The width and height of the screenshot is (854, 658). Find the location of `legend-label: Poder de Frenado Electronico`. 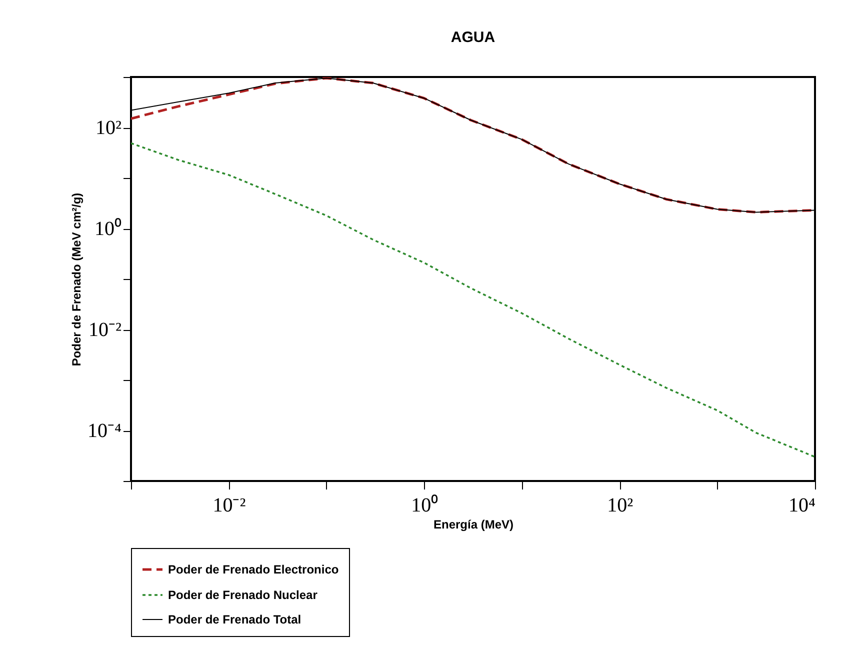

legend-label: Poder de Frenado Electronico is located at coordinates (253, 569).